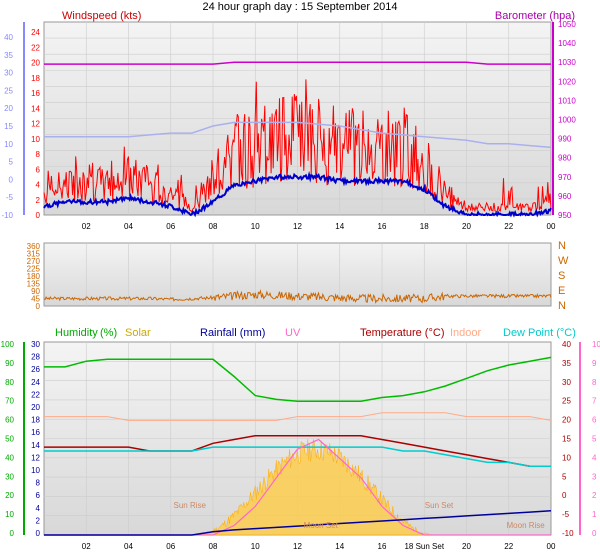 This screenshot has width=600, height=555. What do you see at coordinates (8, 55) in the screenshot?
I see `wind-blue-tick-1: 35` at bounding box center [8, 55].